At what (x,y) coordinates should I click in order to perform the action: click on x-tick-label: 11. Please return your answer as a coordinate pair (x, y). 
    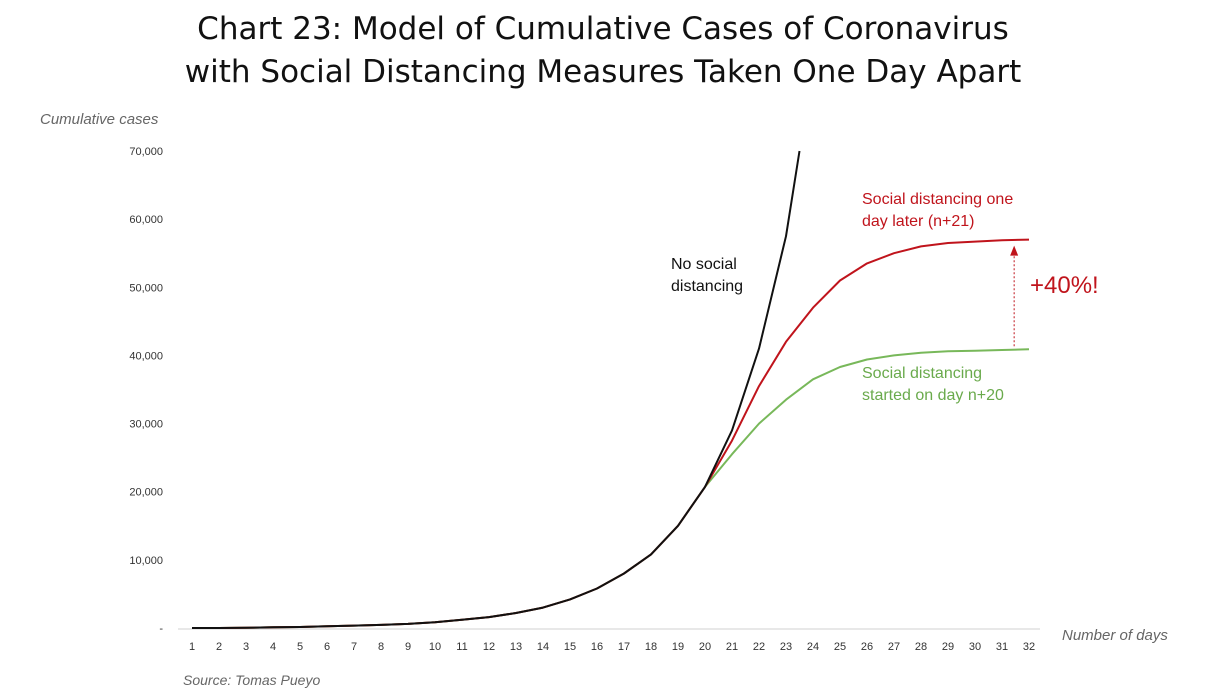
    Looking at the image, I should click on (461, 647).